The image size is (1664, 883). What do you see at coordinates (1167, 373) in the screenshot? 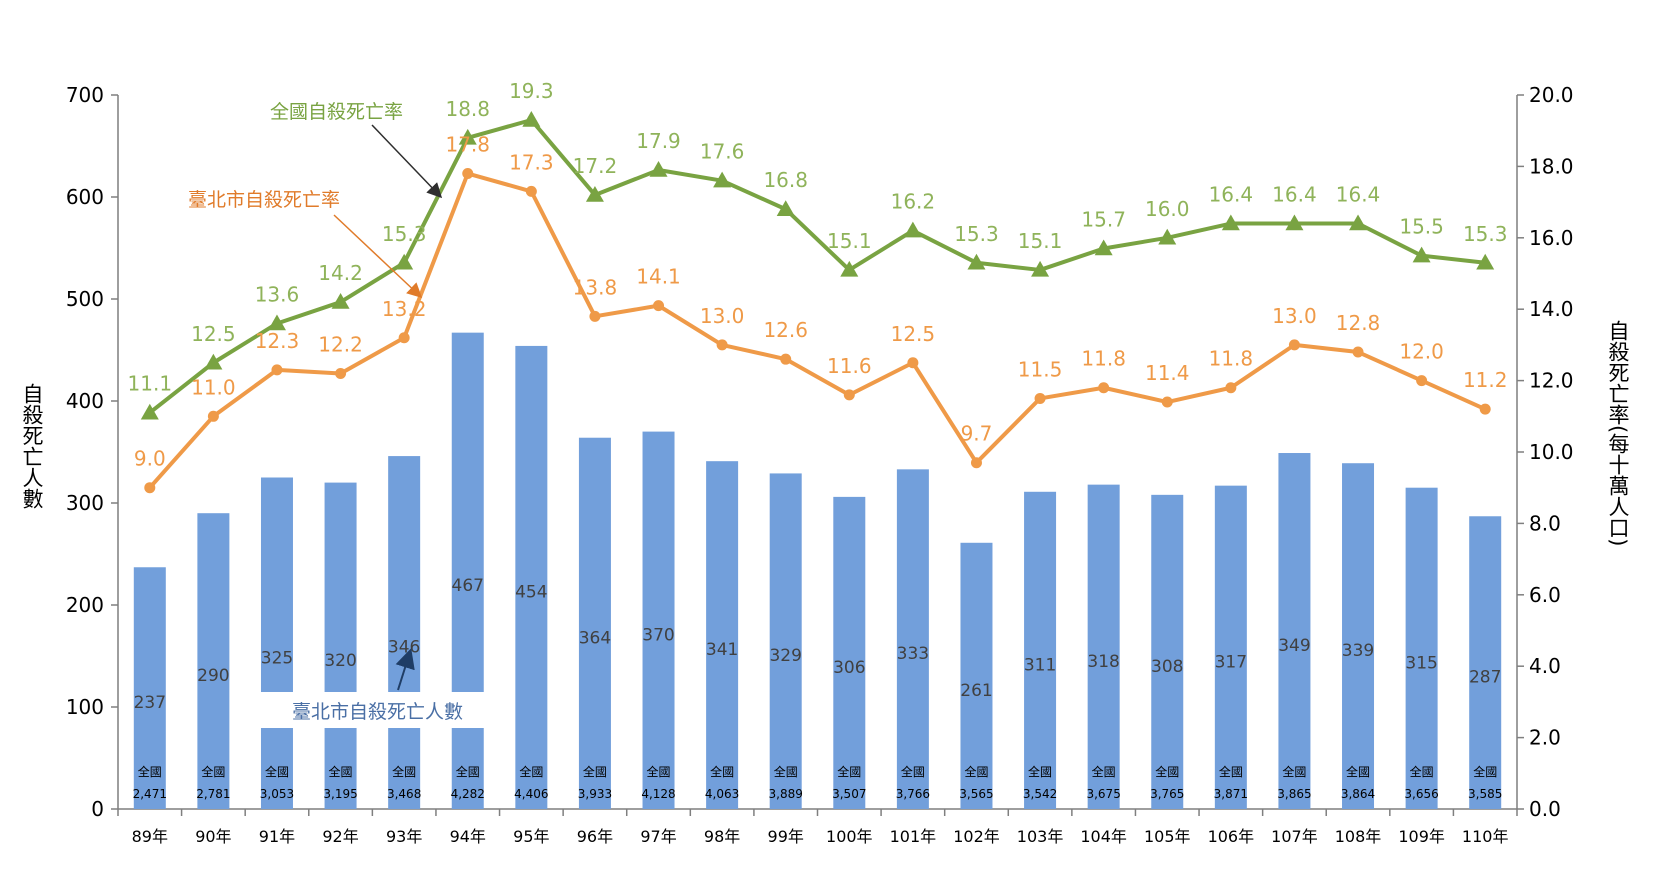
I see `taipei-rate-label: 11.4` at bounding box center [1167, 373].